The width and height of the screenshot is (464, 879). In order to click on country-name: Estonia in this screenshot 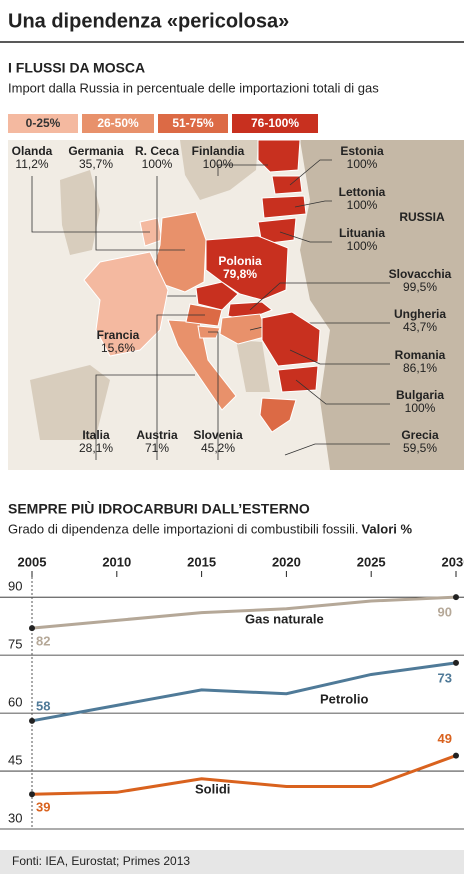, I will do `click(362, 151)`.